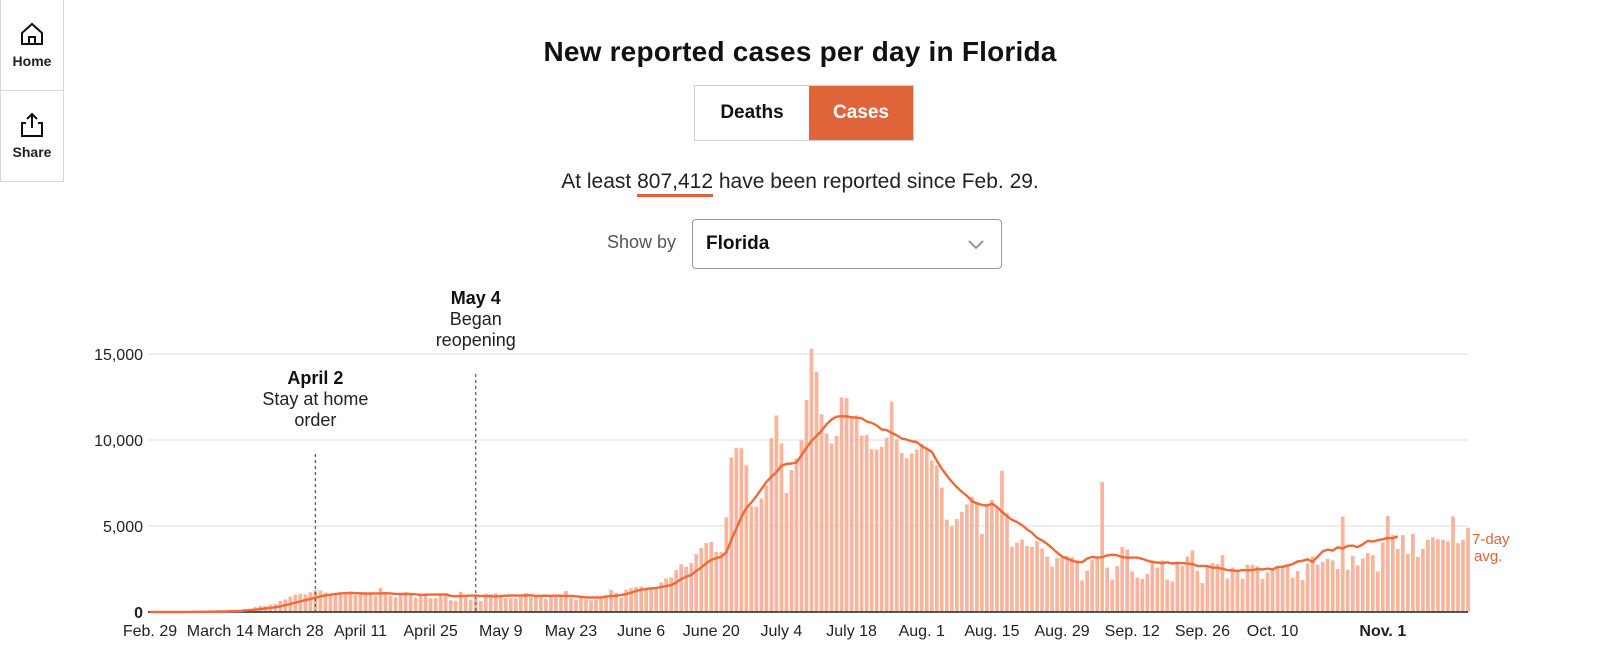 The height and width of the screenshot is (657, 1600). I want to click on annotation-date: April 2, so click(315, 378).